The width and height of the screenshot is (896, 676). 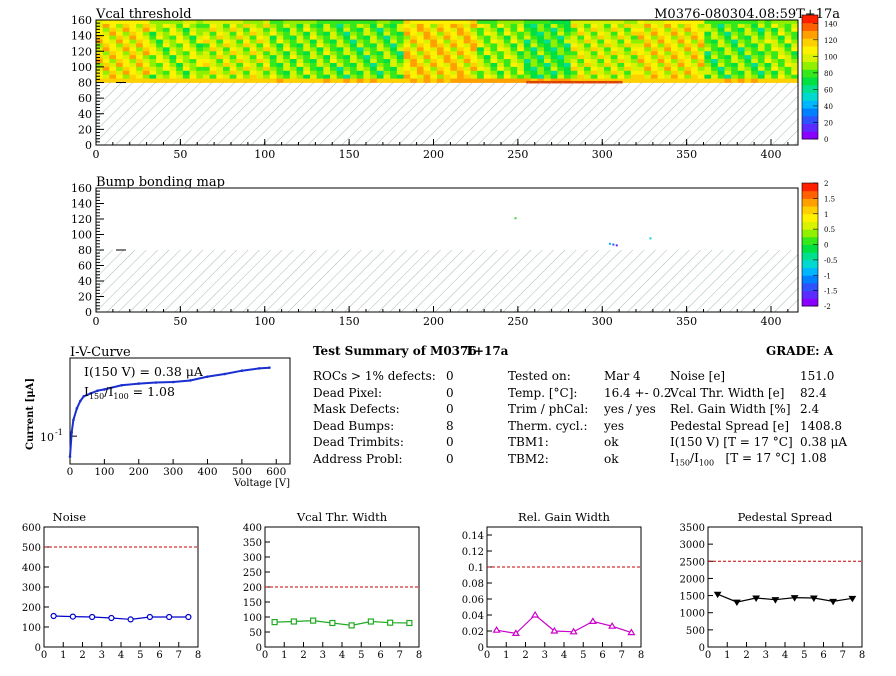 I want to click on small-series-line, so click(x=121, y=618).